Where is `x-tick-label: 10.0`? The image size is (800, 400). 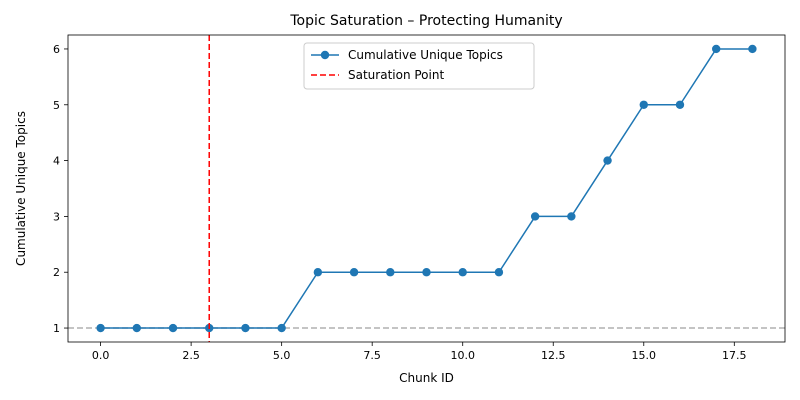
x-tick-label: 10.0 is located at coordinates (462, 355).